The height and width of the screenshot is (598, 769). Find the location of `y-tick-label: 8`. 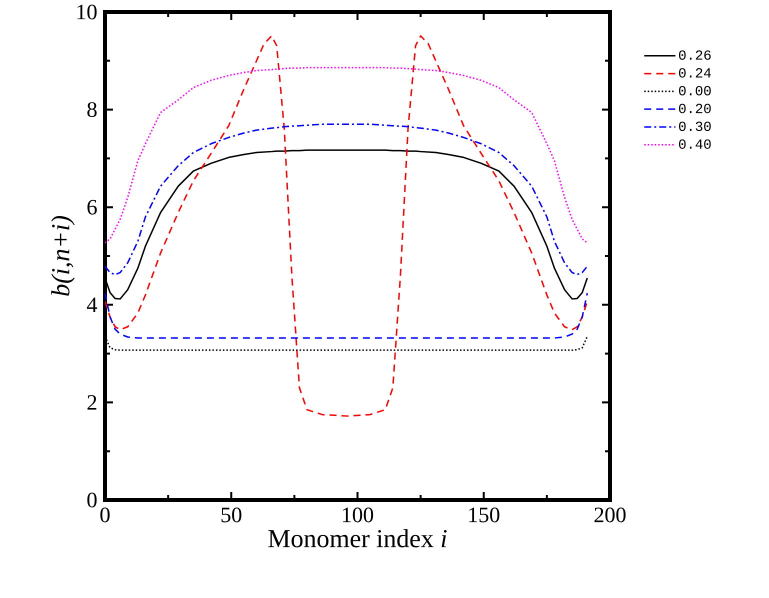

y-tick-label: 8 is located at coordinates (92, 109).